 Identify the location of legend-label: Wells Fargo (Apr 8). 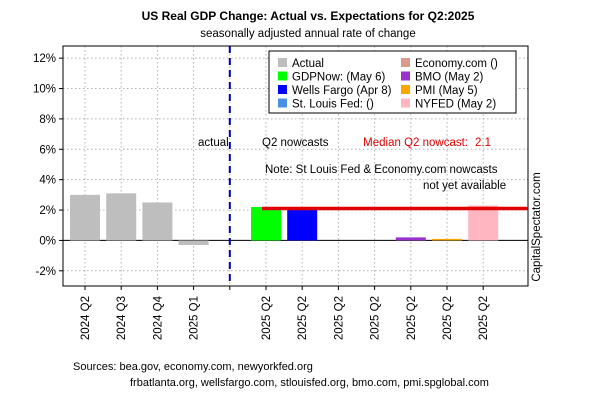
(342, 91).